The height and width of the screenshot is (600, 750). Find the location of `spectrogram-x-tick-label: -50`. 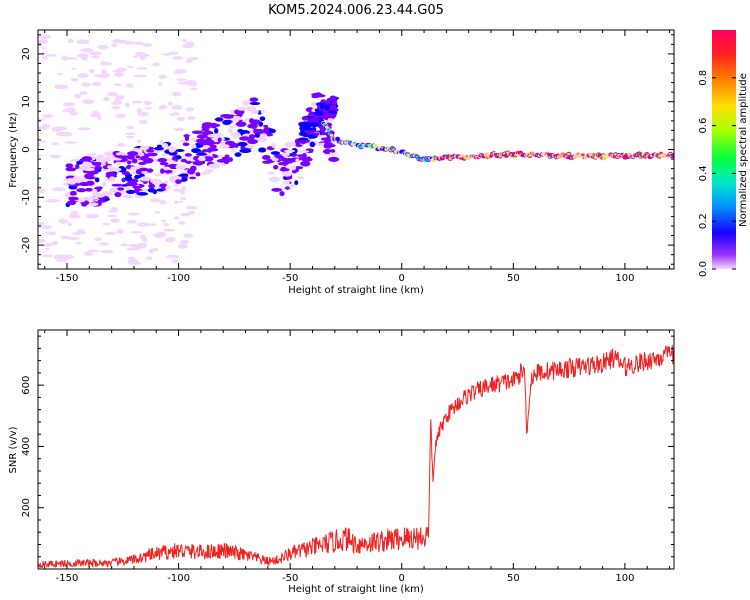

spectrogram-x-tick-label: -50 is located at coordinates (290, 278).